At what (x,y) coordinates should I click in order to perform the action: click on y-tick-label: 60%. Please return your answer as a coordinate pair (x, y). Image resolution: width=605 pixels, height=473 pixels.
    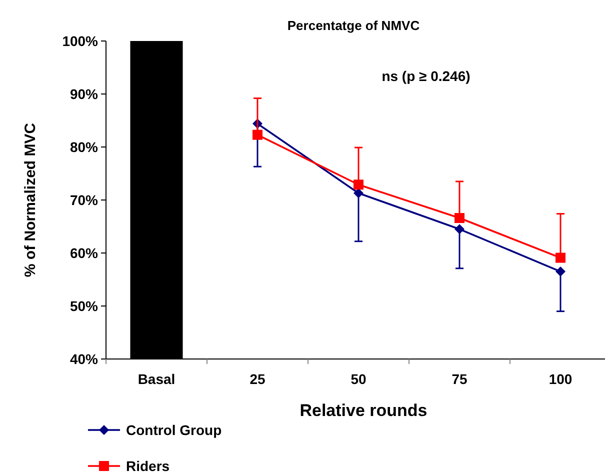
    Looking at the image, I should click on (84, 252).